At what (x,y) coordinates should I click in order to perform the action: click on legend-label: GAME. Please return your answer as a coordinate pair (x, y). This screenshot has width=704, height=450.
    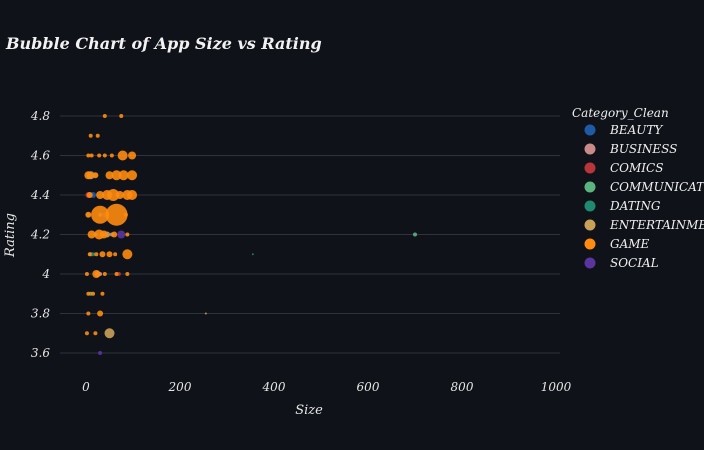
    Looking at the image, I should click on (630, 244).